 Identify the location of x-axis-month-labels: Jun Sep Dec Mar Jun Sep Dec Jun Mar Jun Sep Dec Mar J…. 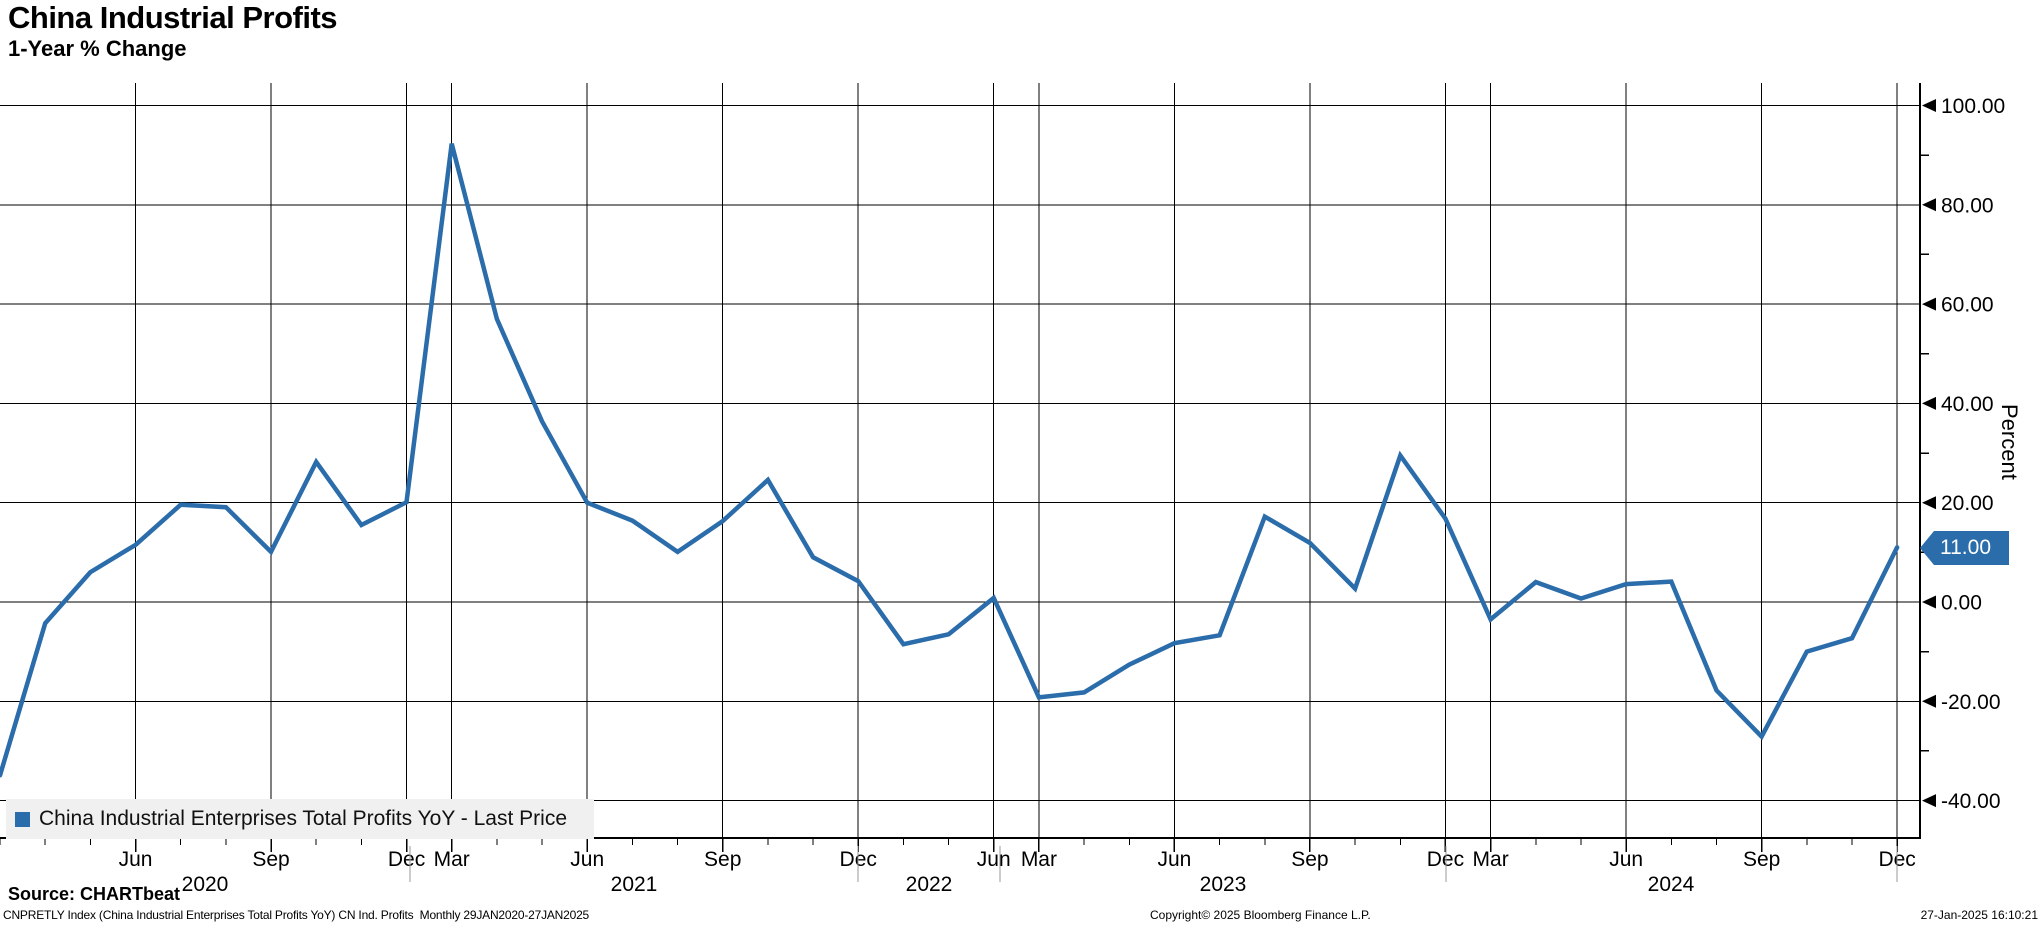
(1017, 859).